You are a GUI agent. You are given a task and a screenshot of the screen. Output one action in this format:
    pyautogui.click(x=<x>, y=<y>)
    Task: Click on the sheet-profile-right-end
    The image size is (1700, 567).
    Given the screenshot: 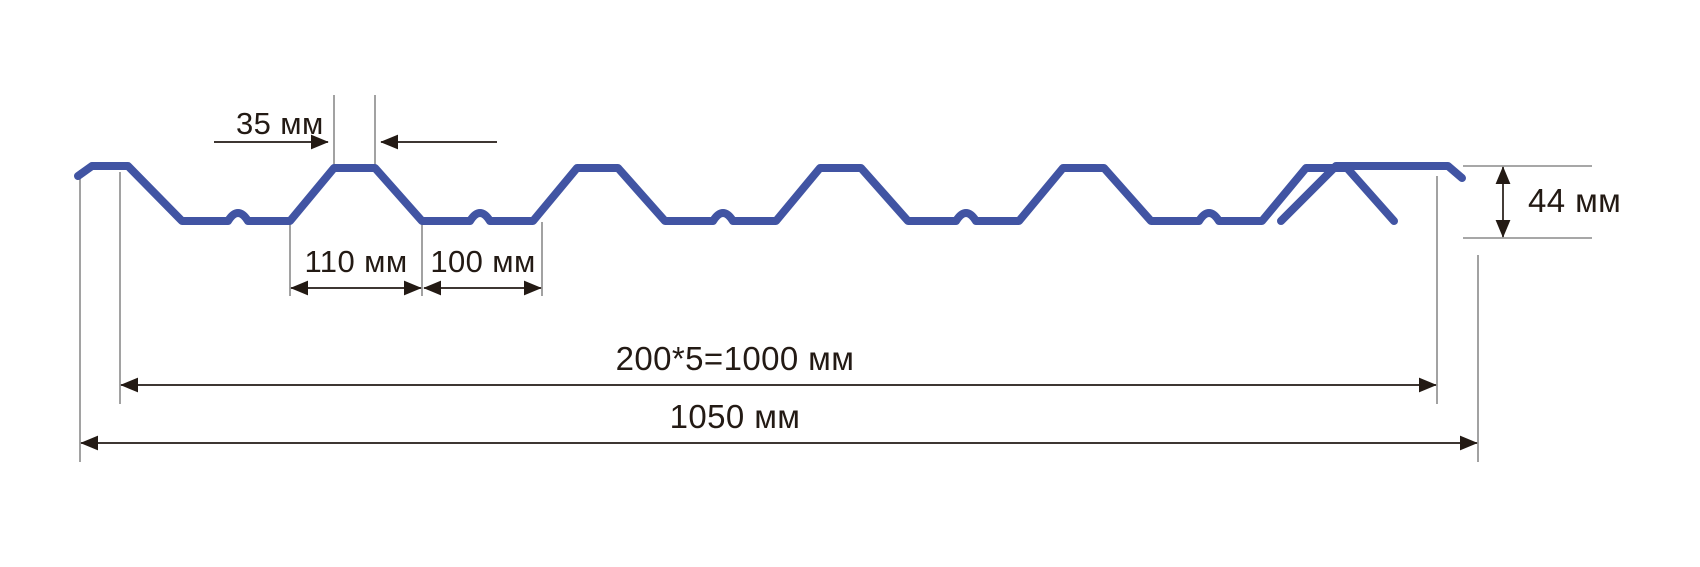 What is the action you would take?
    pyautogui.click(x=1371, y=193)
    